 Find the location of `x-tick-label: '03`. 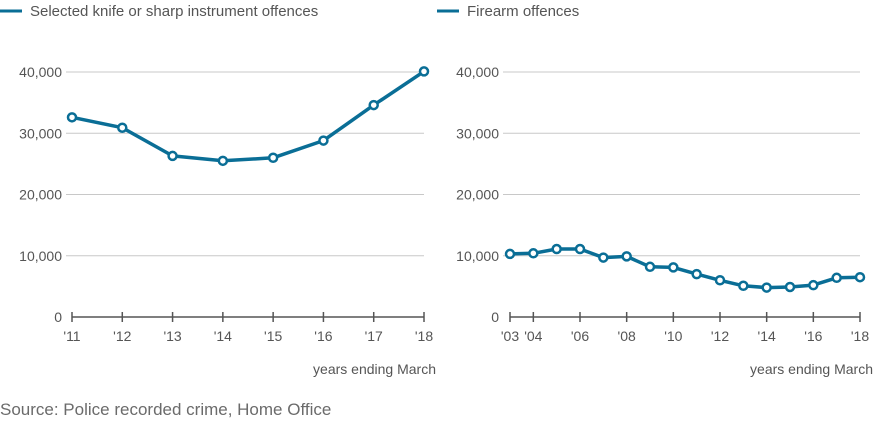

x-tick-label: '03 is located at coordinates (510, 336).